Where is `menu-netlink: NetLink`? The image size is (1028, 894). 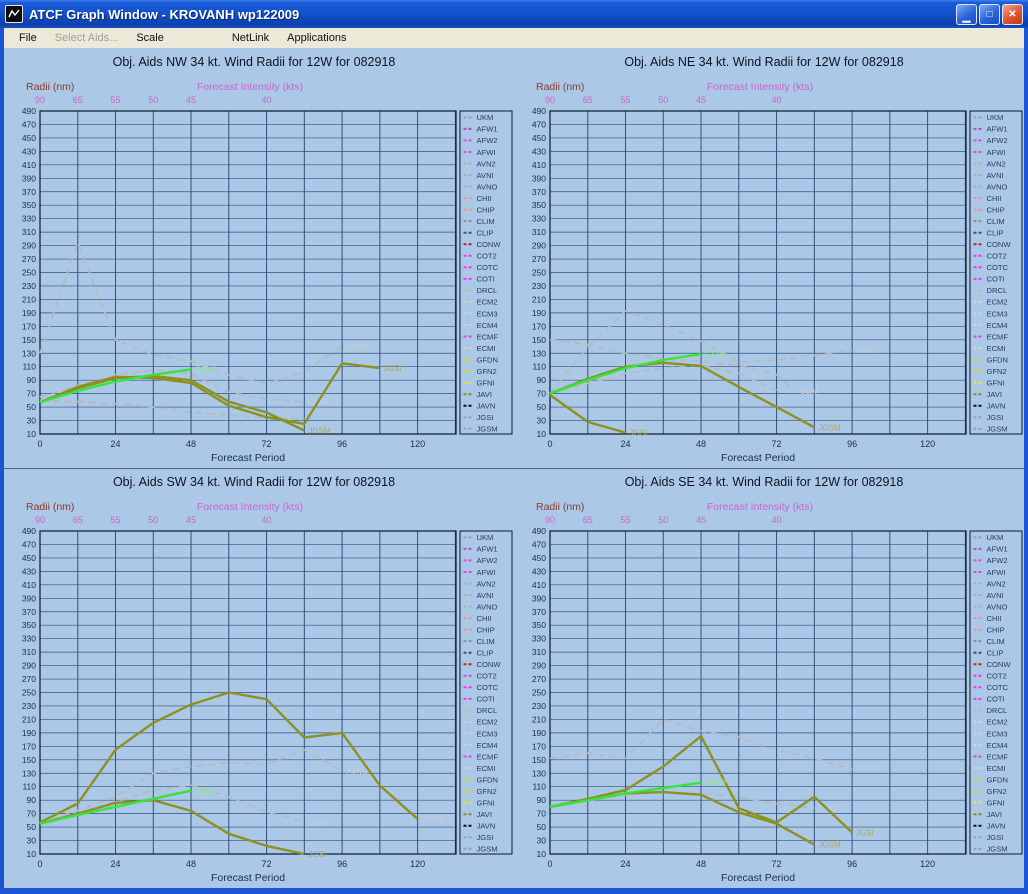
menu-netlink: NetLink is located at coordinates (250, 38).